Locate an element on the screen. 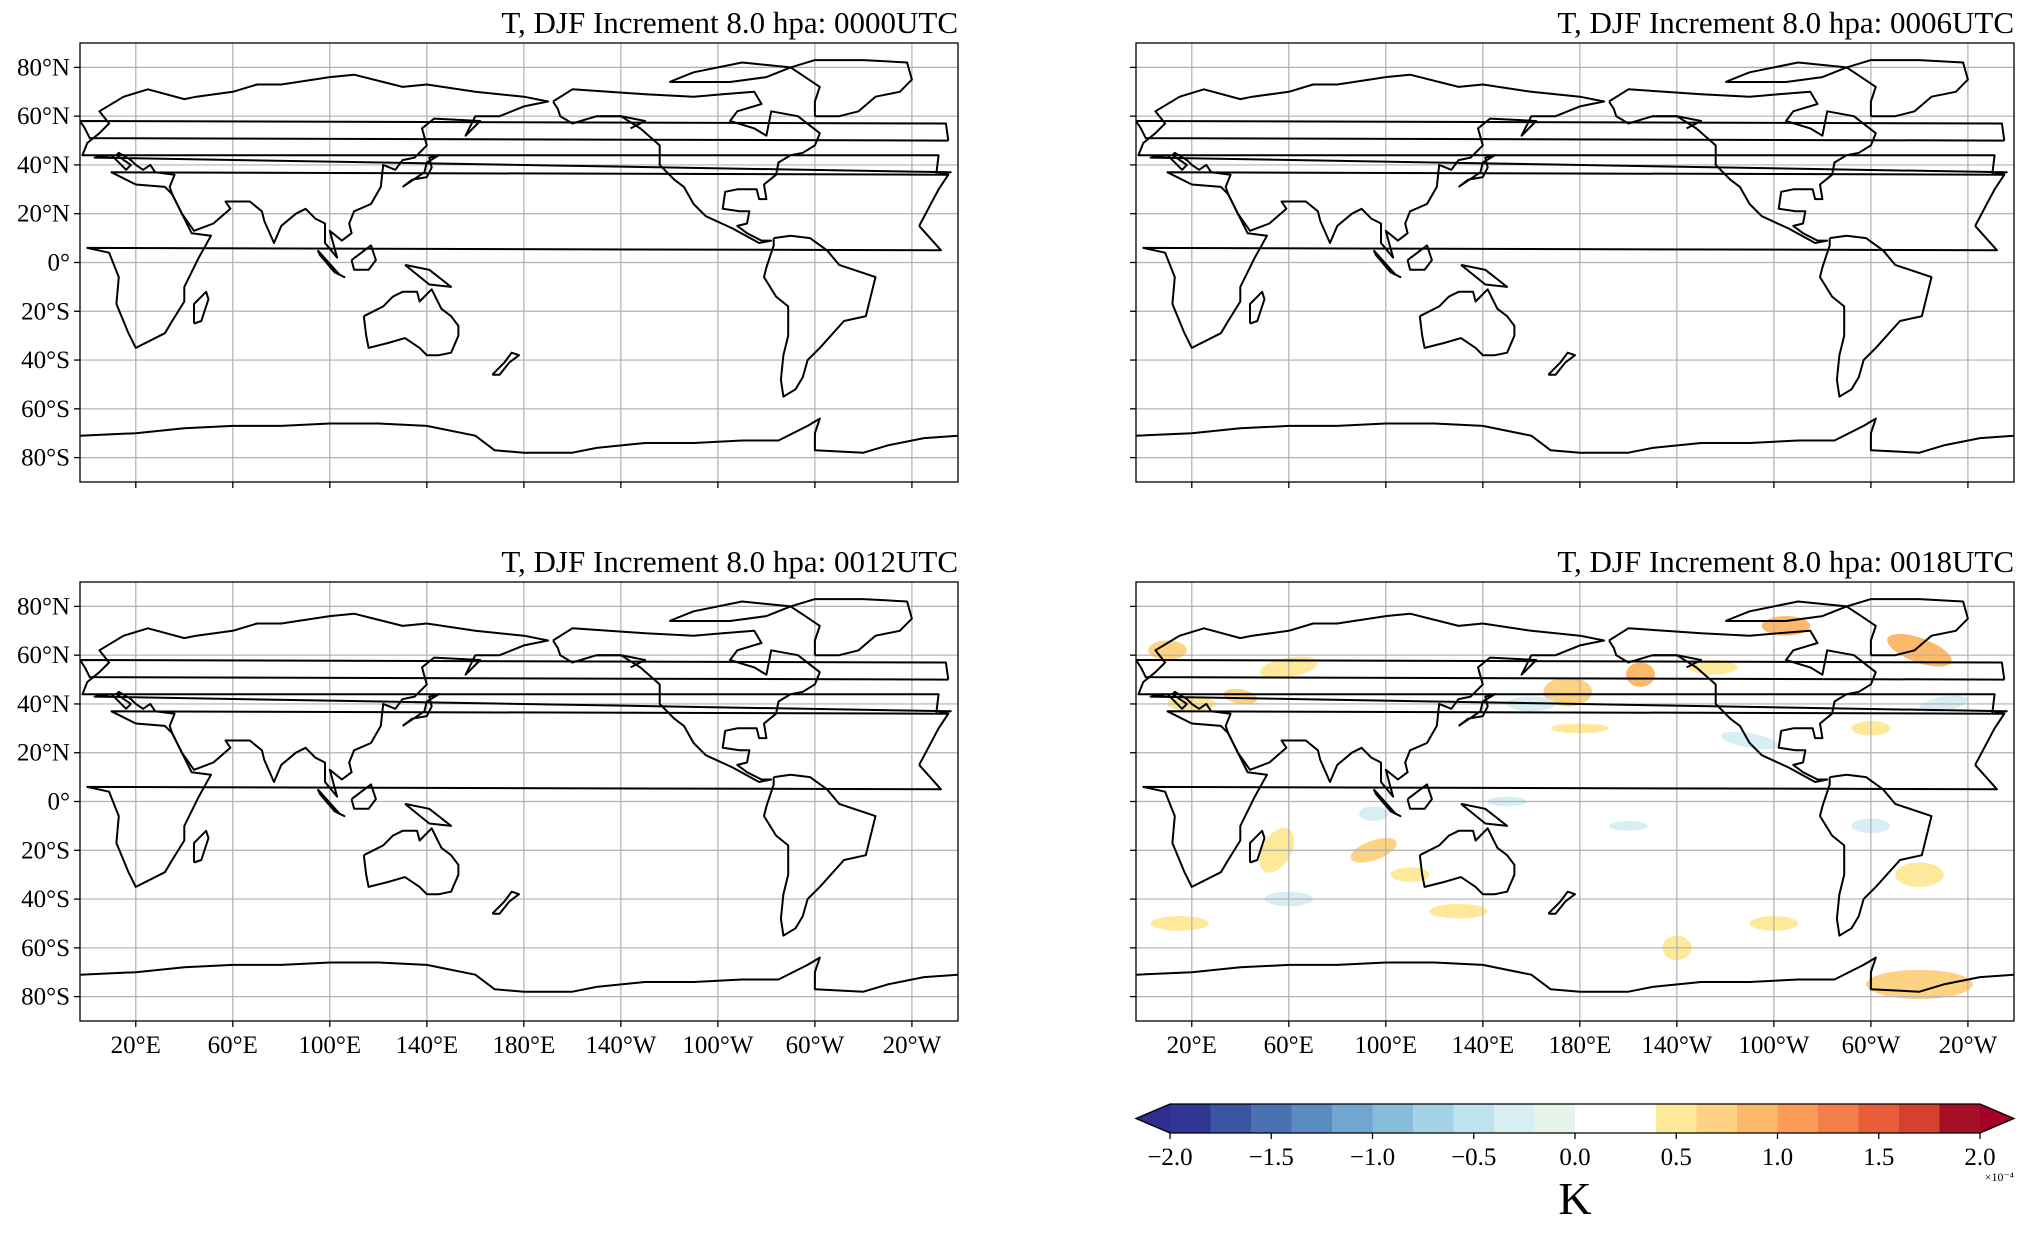 The image size is (2025, 1239). lat-tick-label: 60°S is located at coordinates (45, 409).